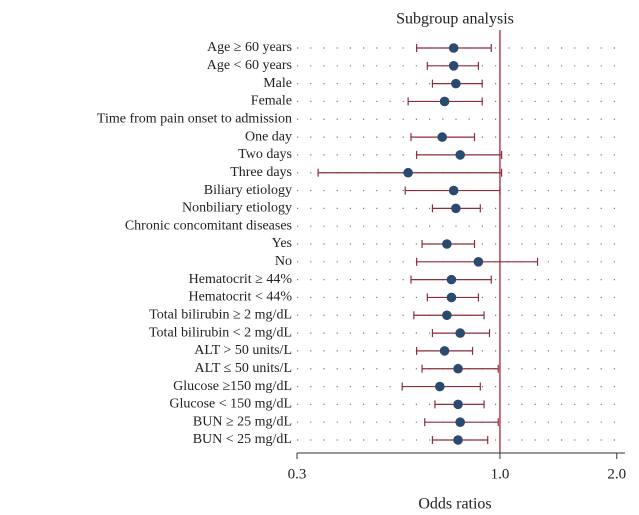 This screenshot has width=639, height=515. I want to click on row-label: Total bilirubin ≥ 2 mg/dL, so click(220, 314).